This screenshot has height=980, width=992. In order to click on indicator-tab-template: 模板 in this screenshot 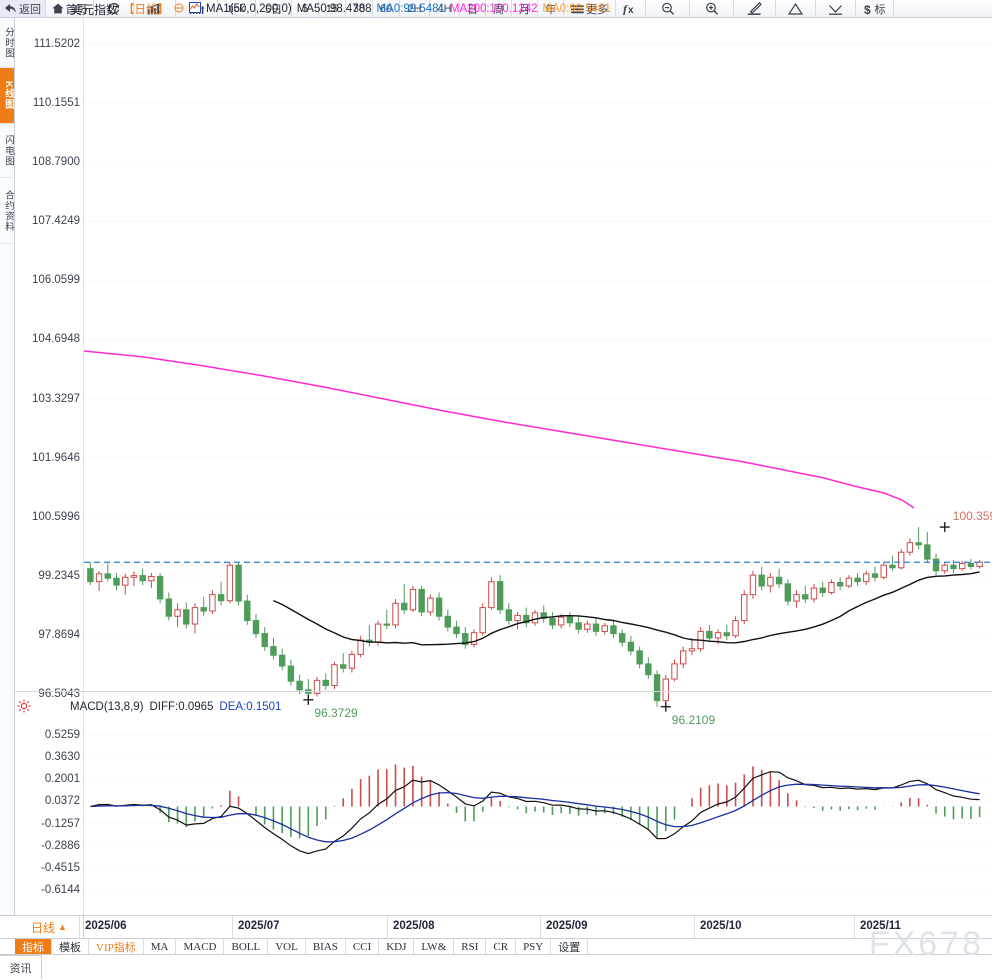, I will do `click(70, 947)`.